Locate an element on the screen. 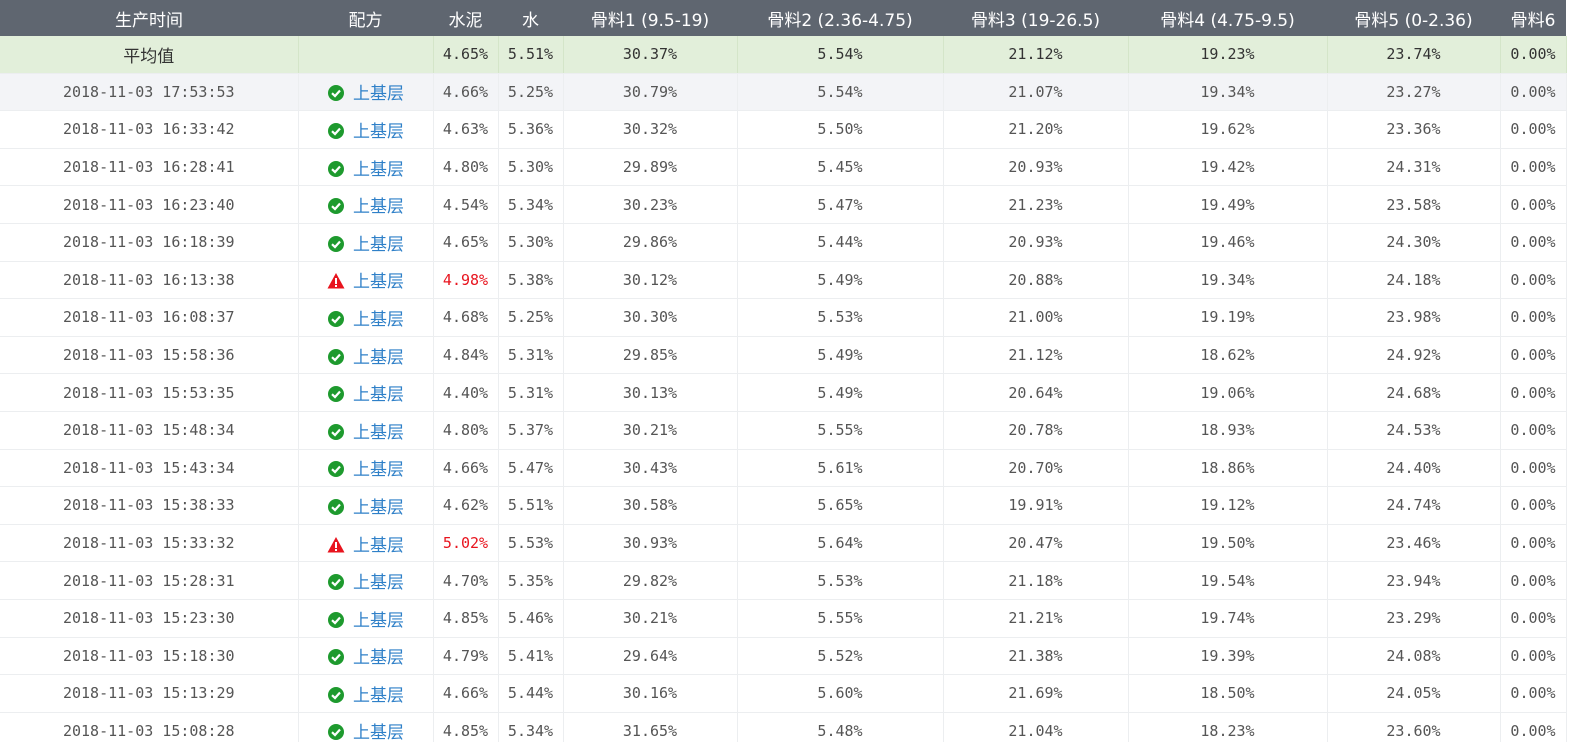 The height and width of the screenshot is (742, 1584). value-cell: 19.42% is located at coordinates (1228, 167).